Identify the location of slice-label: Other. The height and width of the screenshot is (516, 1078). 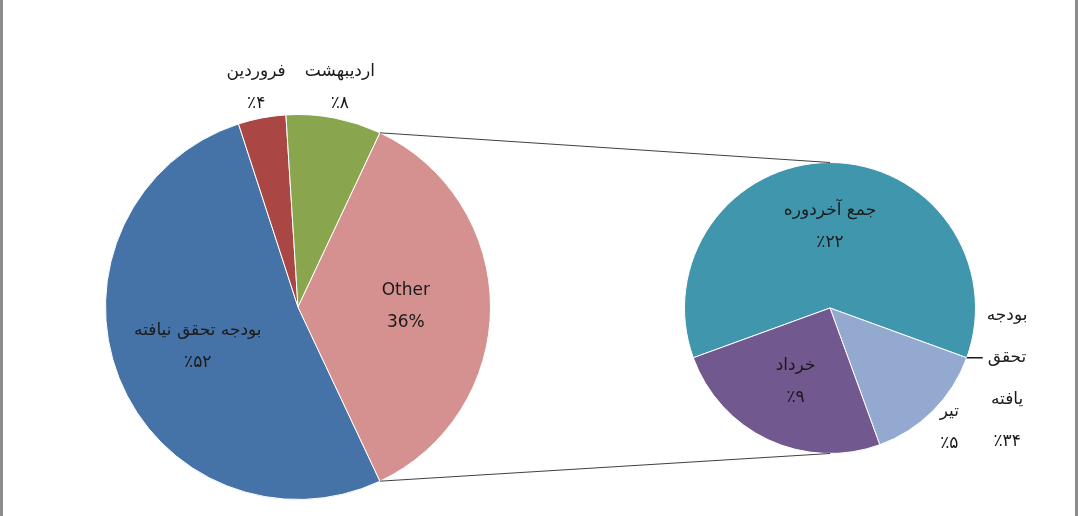
(405, 289).